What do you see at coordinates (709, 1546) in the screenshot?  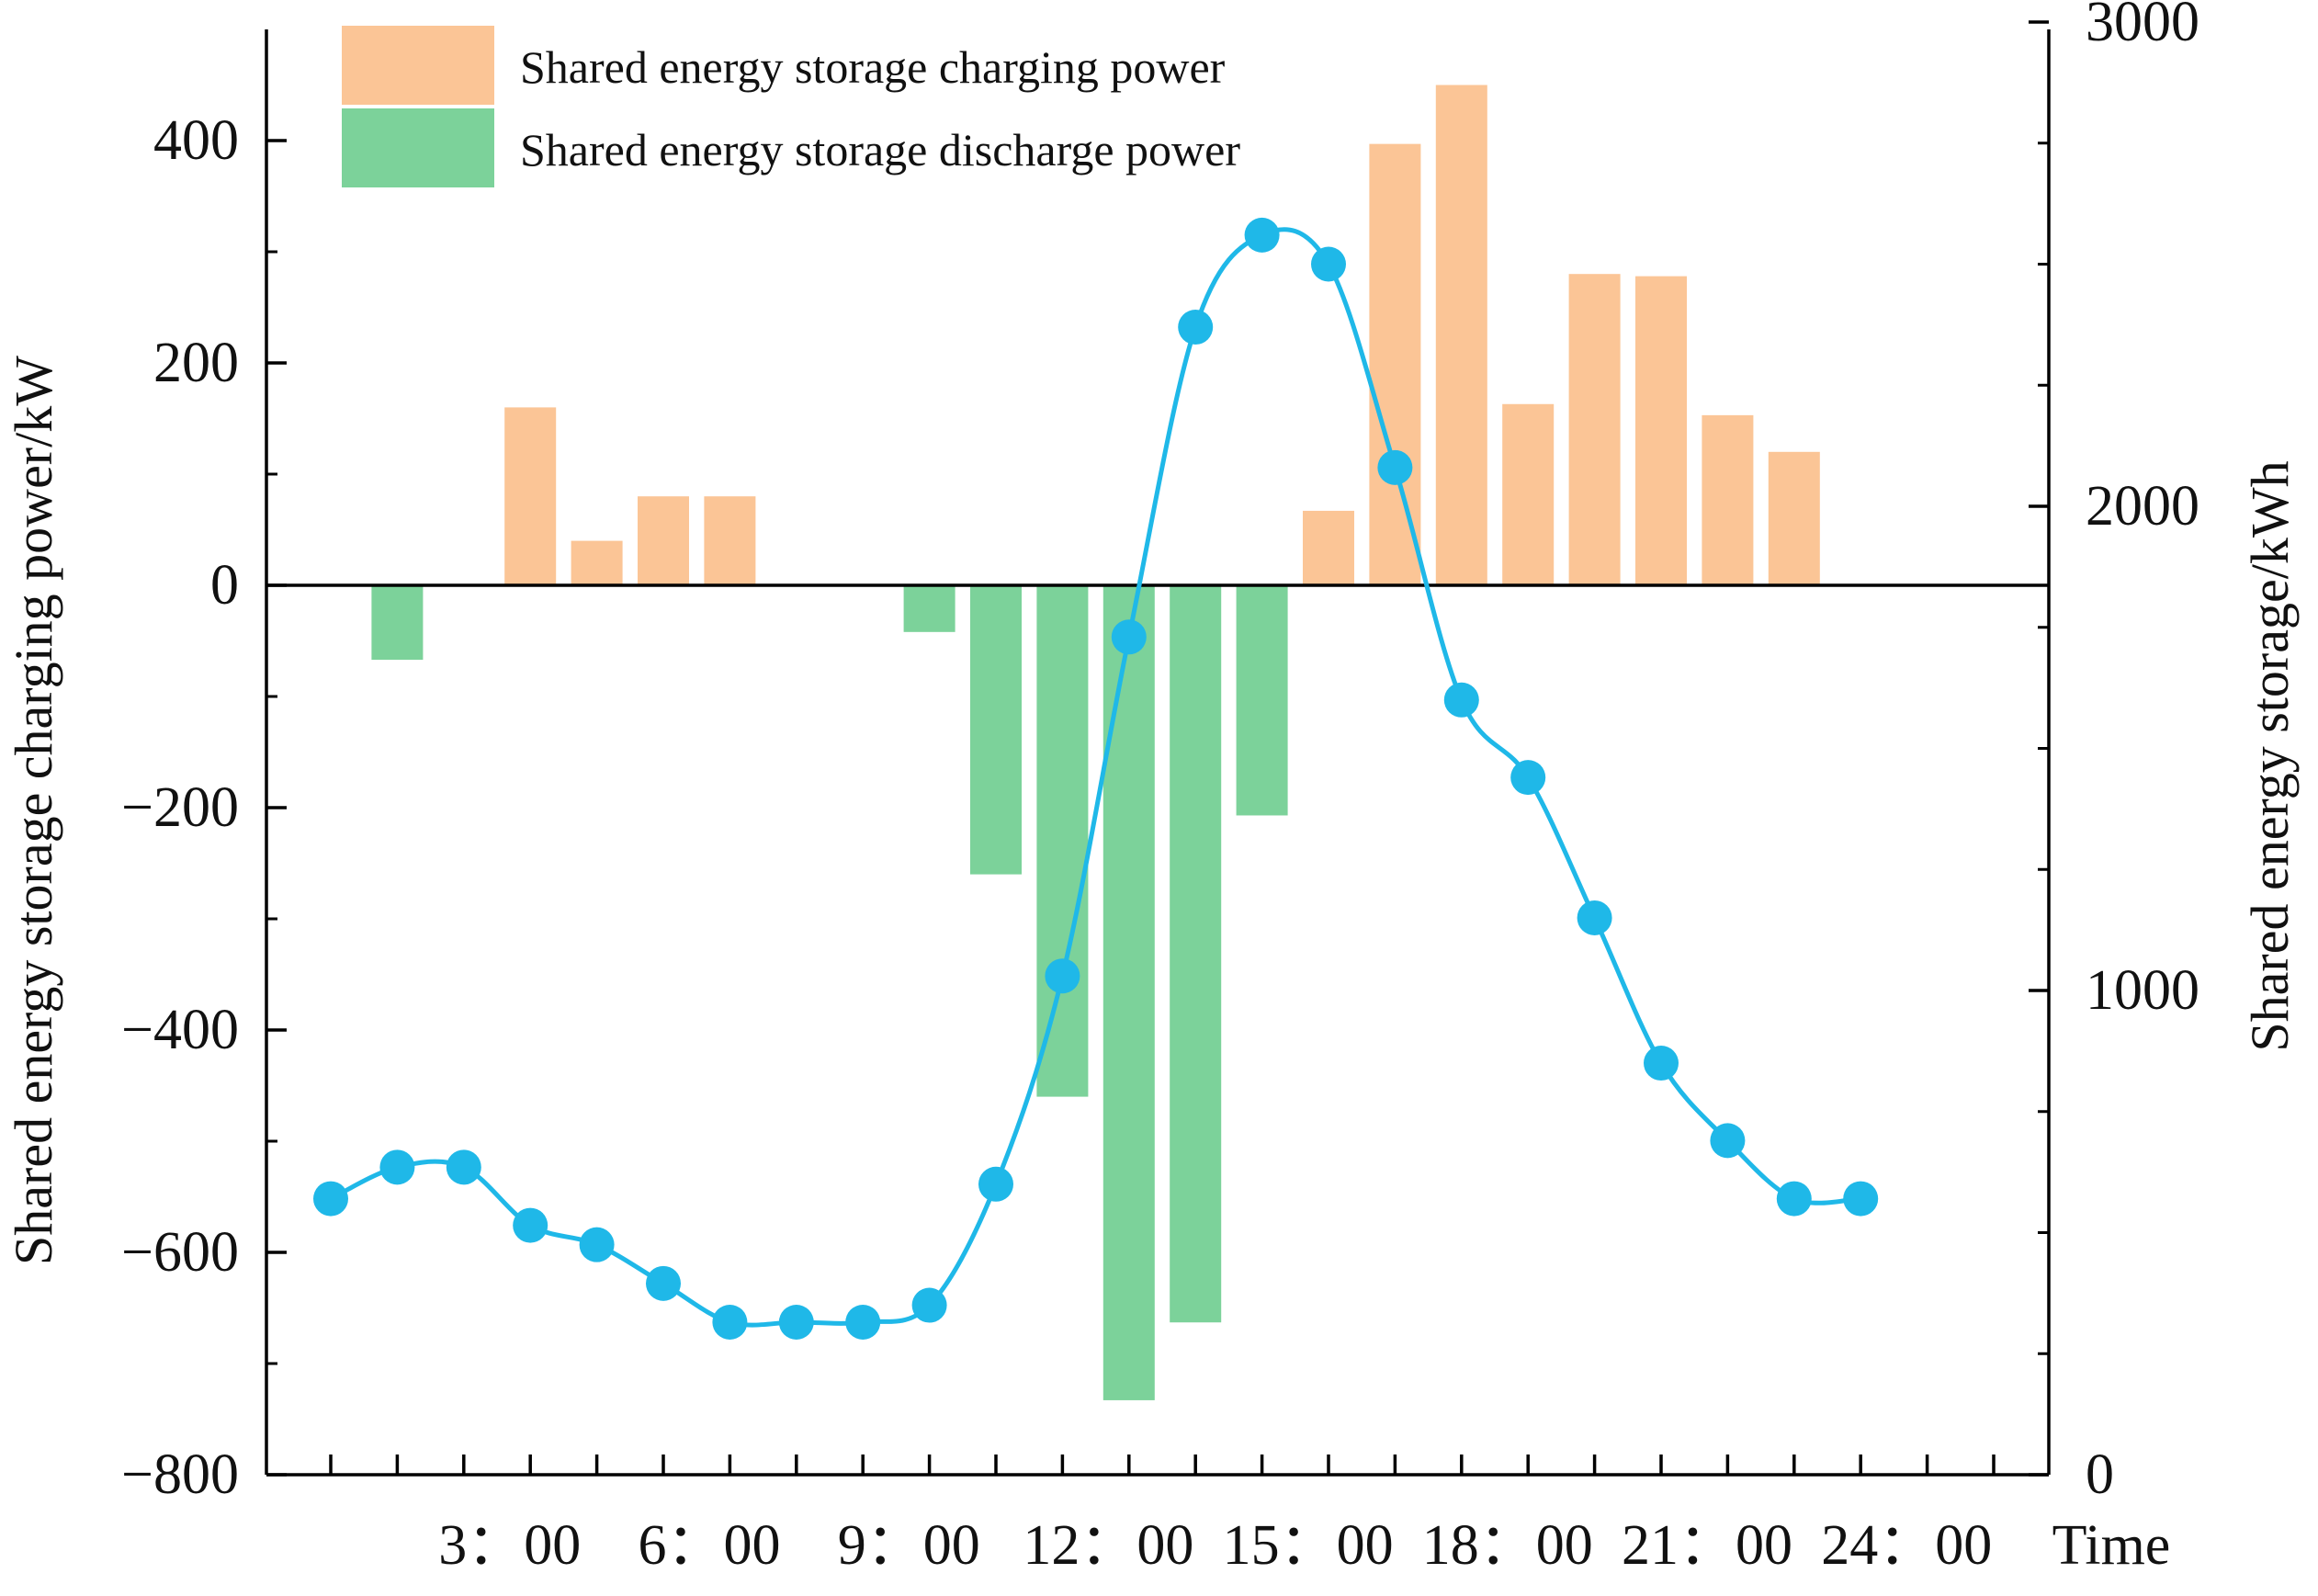 I see `x-tick-label: 6：00` at bounding box center [709, 1546].